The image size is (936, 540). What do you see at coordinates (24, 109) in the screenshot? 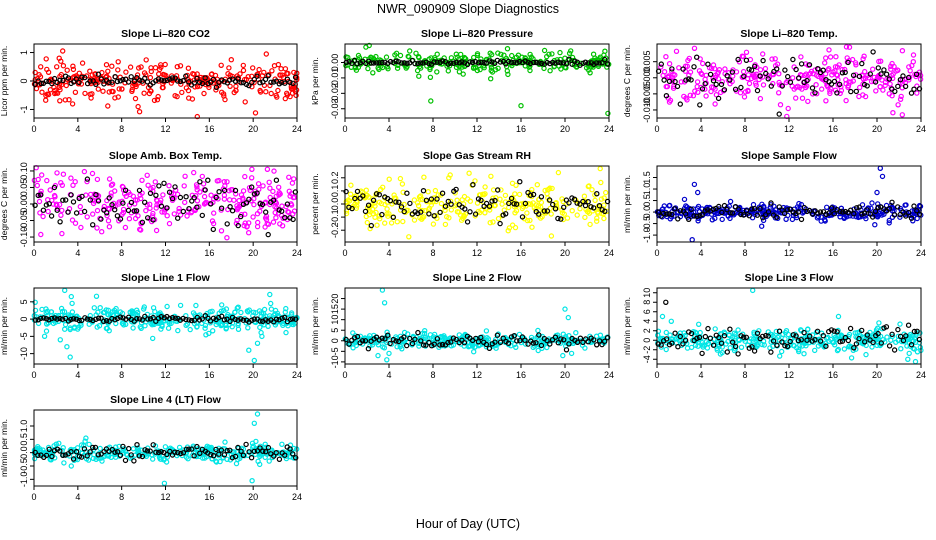
I see `y-tick-label: -1` at bounding box center [24, 109].